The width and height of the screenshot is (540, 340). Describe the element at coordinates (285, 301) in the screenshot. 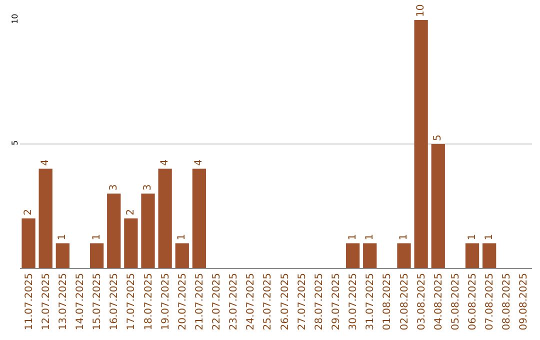

I see `x-tick-label: 26.07.2025` at that location.